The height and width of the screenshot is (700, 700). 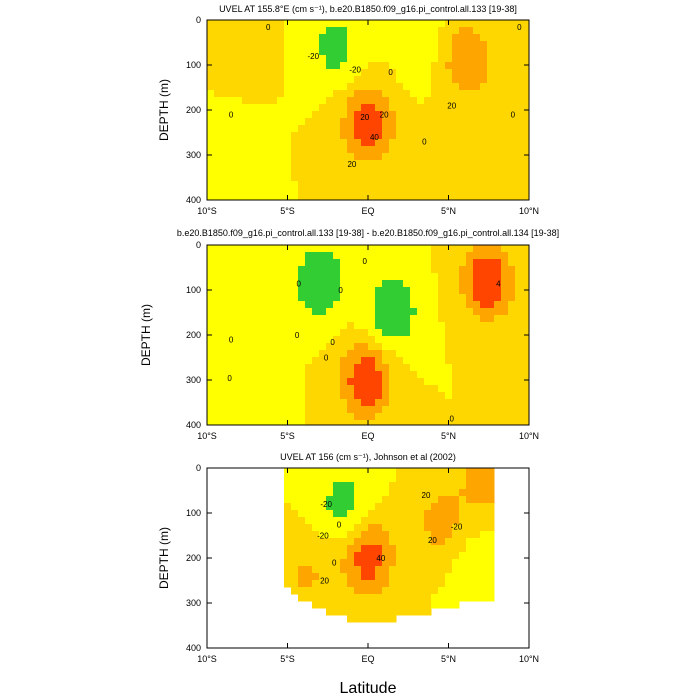 What do you see at coordinates (448, 436) in the screenshot?
I see `x-tick-label: 5°N` at bounding box center [448, 436].